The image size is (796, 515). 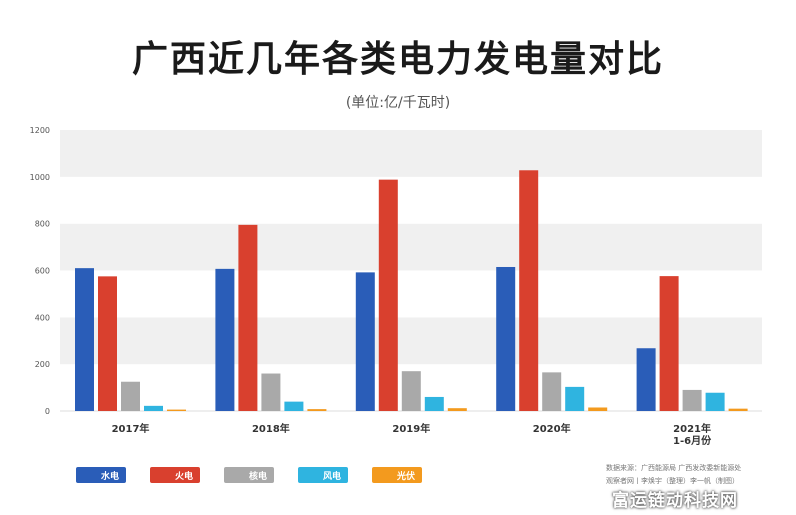 I want to click on chart-title: 广西近几年各类电力发电量对比, so click(x=397, y=59).